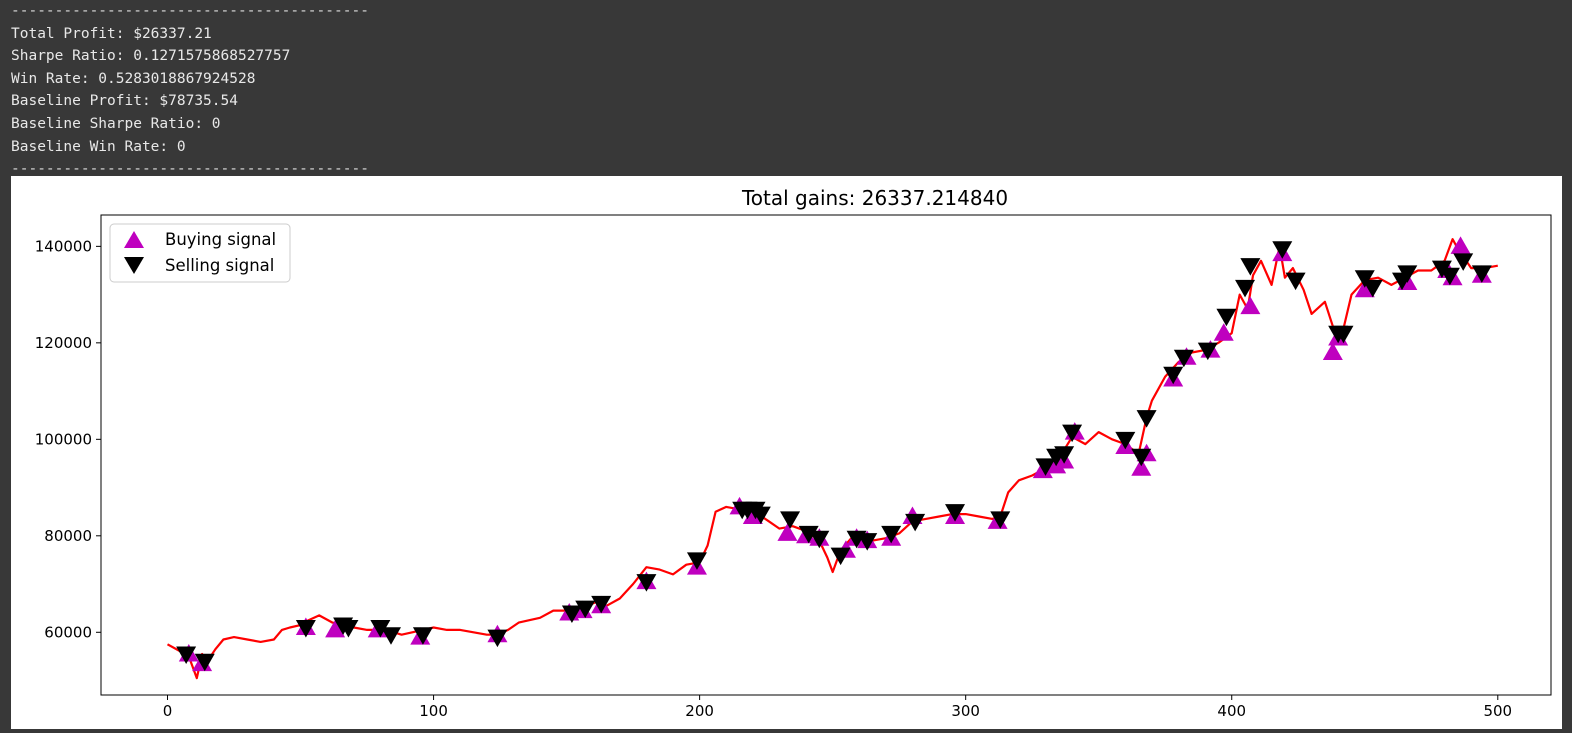  What do you see at coordinates (116, 123) in the screenshot?
I see `console-line-baseline-sharpe: Baseline Sharpe Ratio: 0` at bounding box center [116, 123].